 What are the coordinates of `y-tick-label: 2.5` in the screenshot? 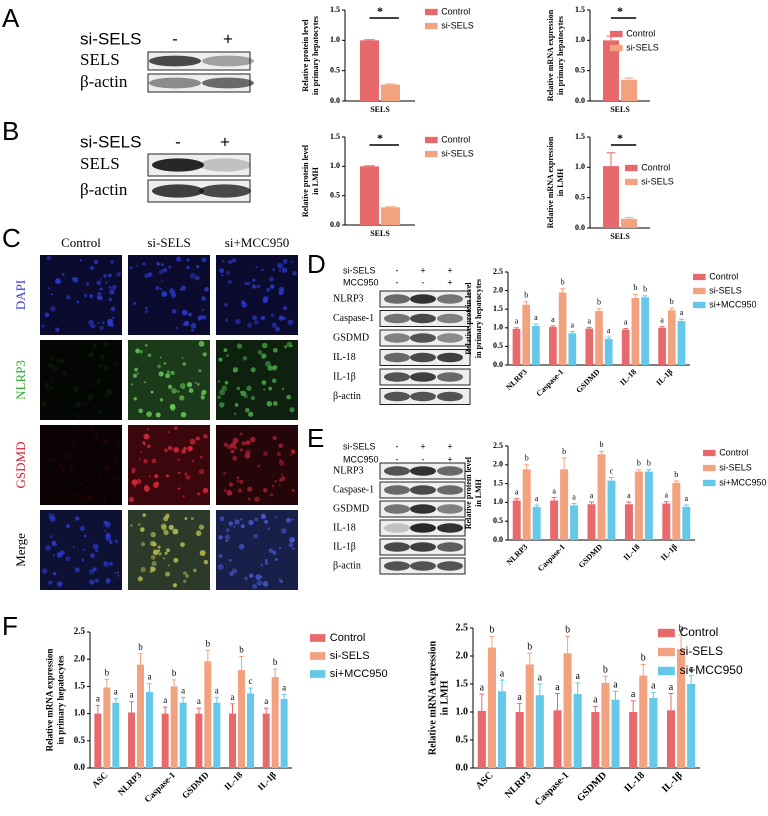 It's located at (498, 271).